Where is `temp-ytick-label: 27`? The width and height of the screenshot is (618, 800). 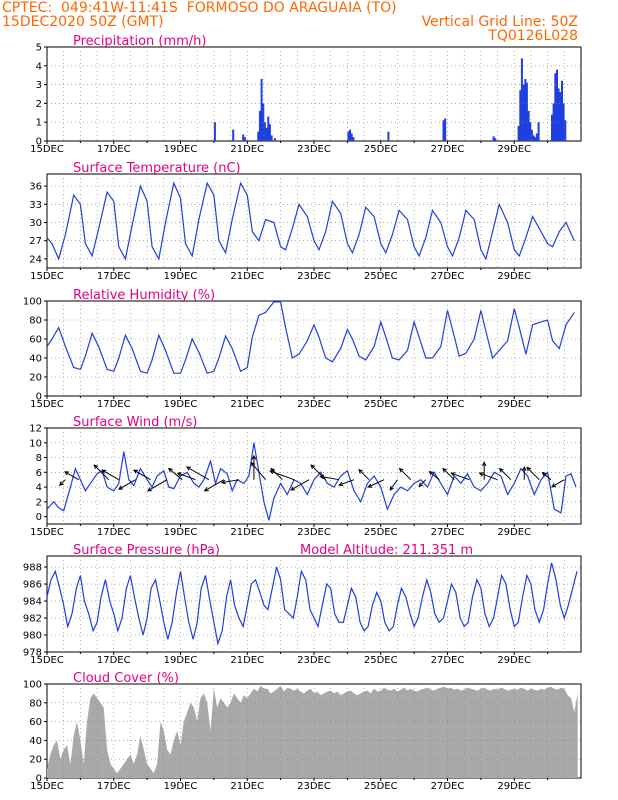 temp-ytick-label: 27 is located at coordinates (35, 241).